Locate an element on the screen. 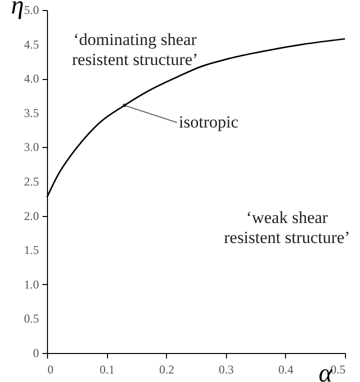 This screenshot has height=382, width=360. y-tick-label: 1.5 is located at coordinates (31, 250).